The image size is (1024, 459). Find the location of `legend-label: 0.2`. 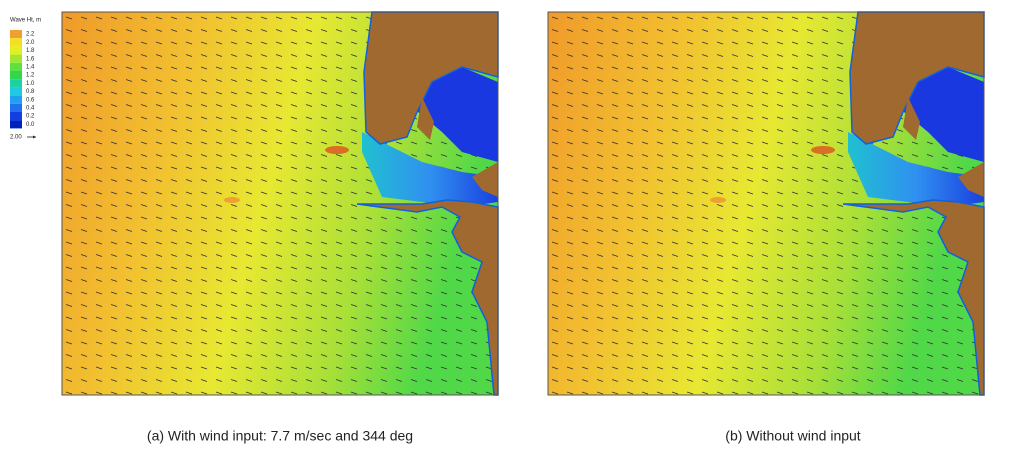

legend-label: 0.2 is located at coordinates (30, 117).